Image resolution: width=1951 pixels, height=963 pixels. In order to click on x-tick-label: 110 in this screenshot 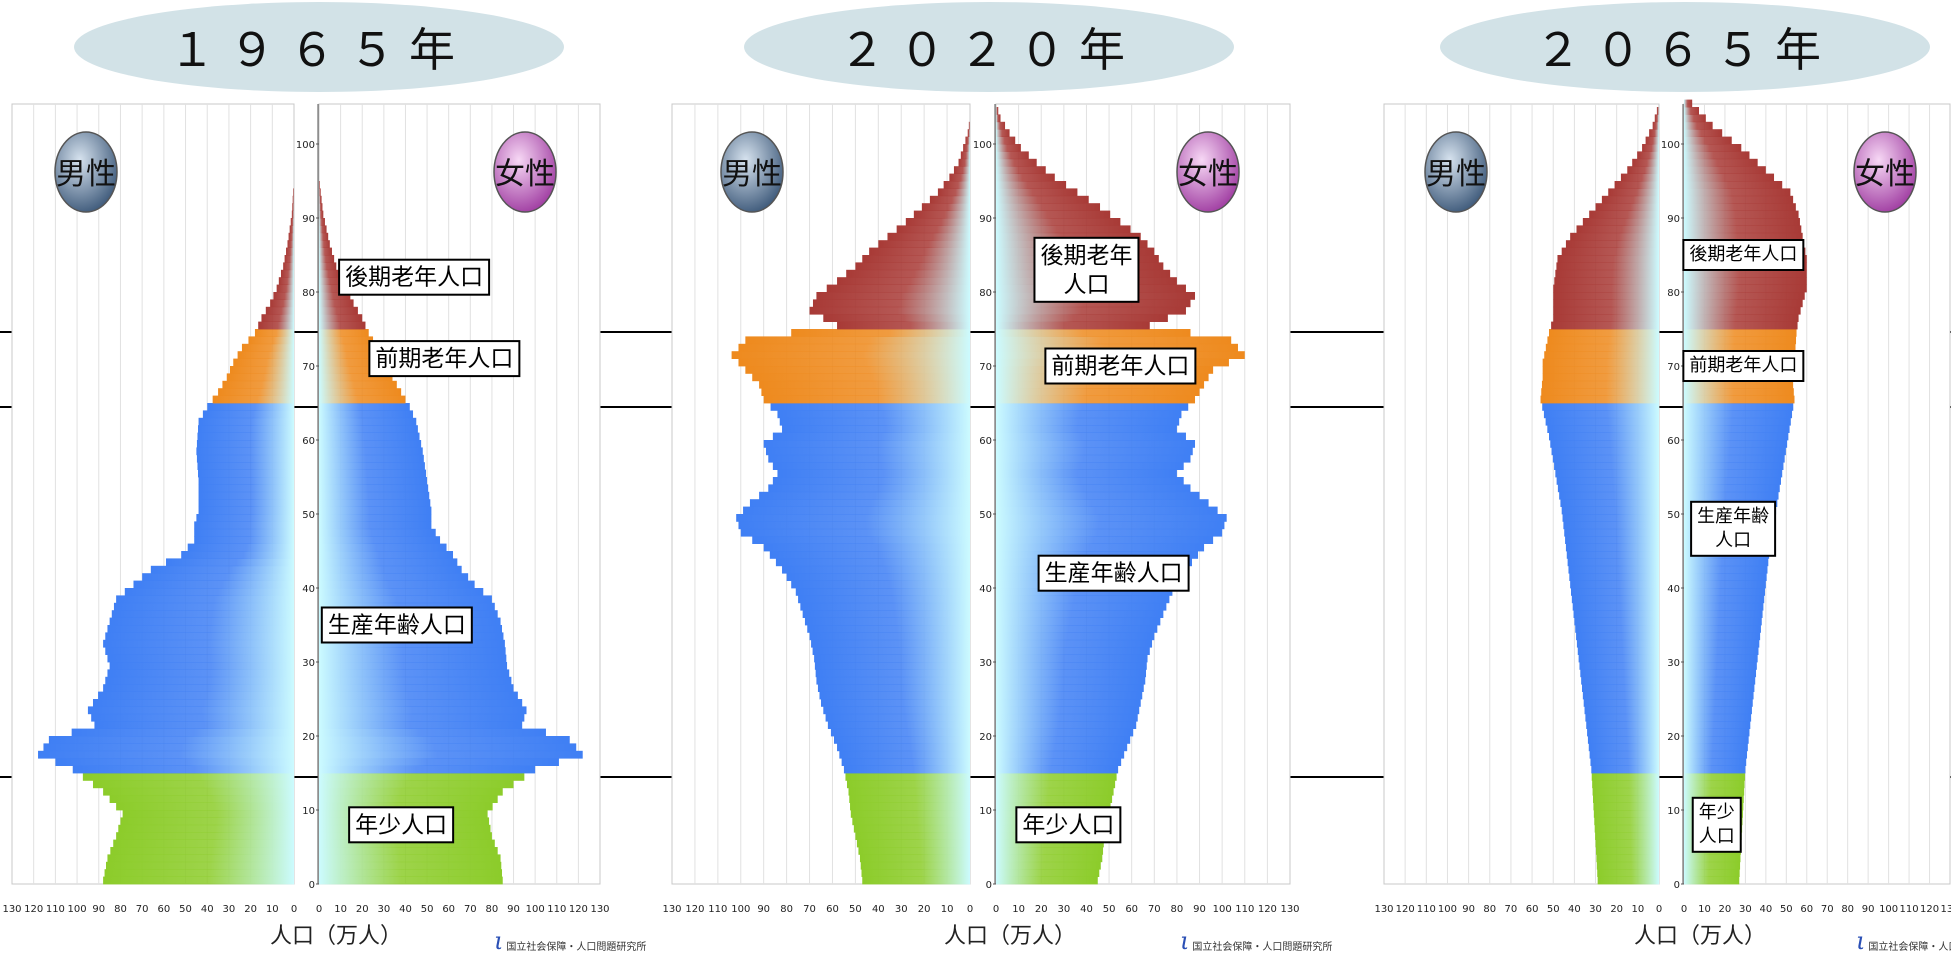, I will do `click(556, 909)`.